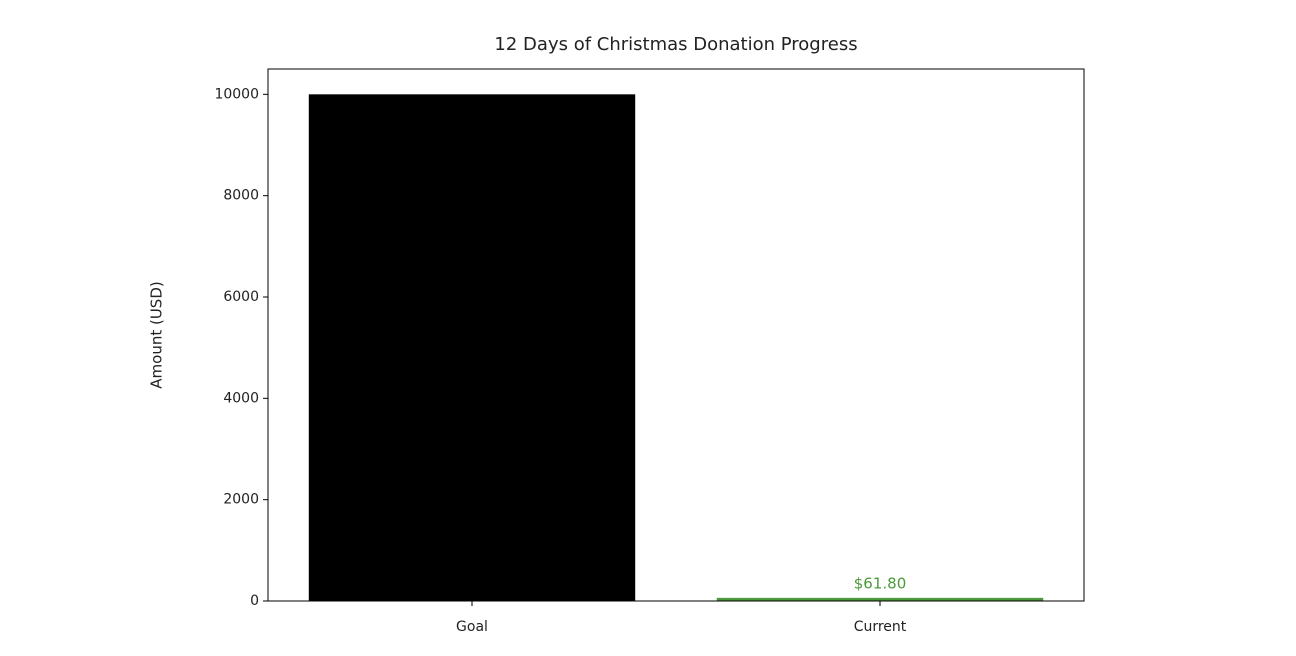 The width and height of the screenshot is (1296, 656). Describe the element at coordinates (157, 334) in the screenshot. I see `y-axis-label: Amount (USD)` at that location.